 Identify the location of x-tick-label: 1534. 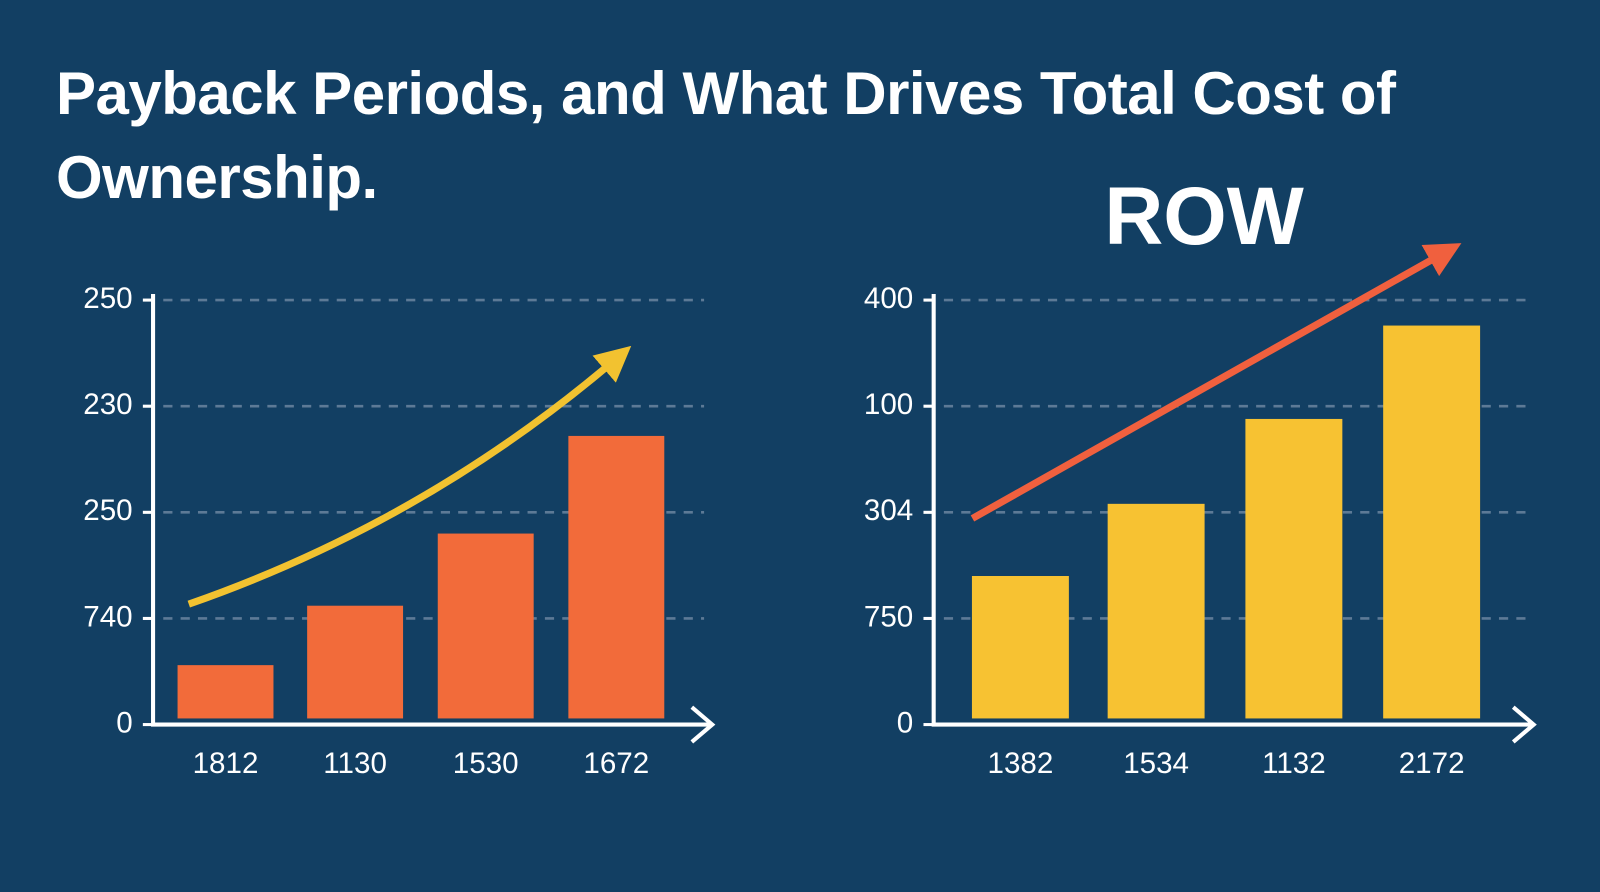
(1156, 763).